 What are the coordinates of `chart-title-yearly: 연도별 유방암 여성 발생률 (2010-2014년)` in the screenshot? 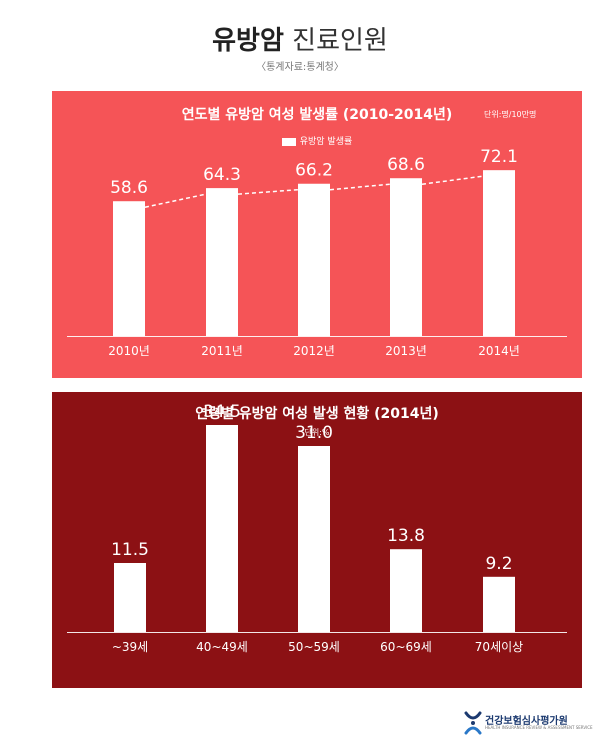 It's located at (317, 115).